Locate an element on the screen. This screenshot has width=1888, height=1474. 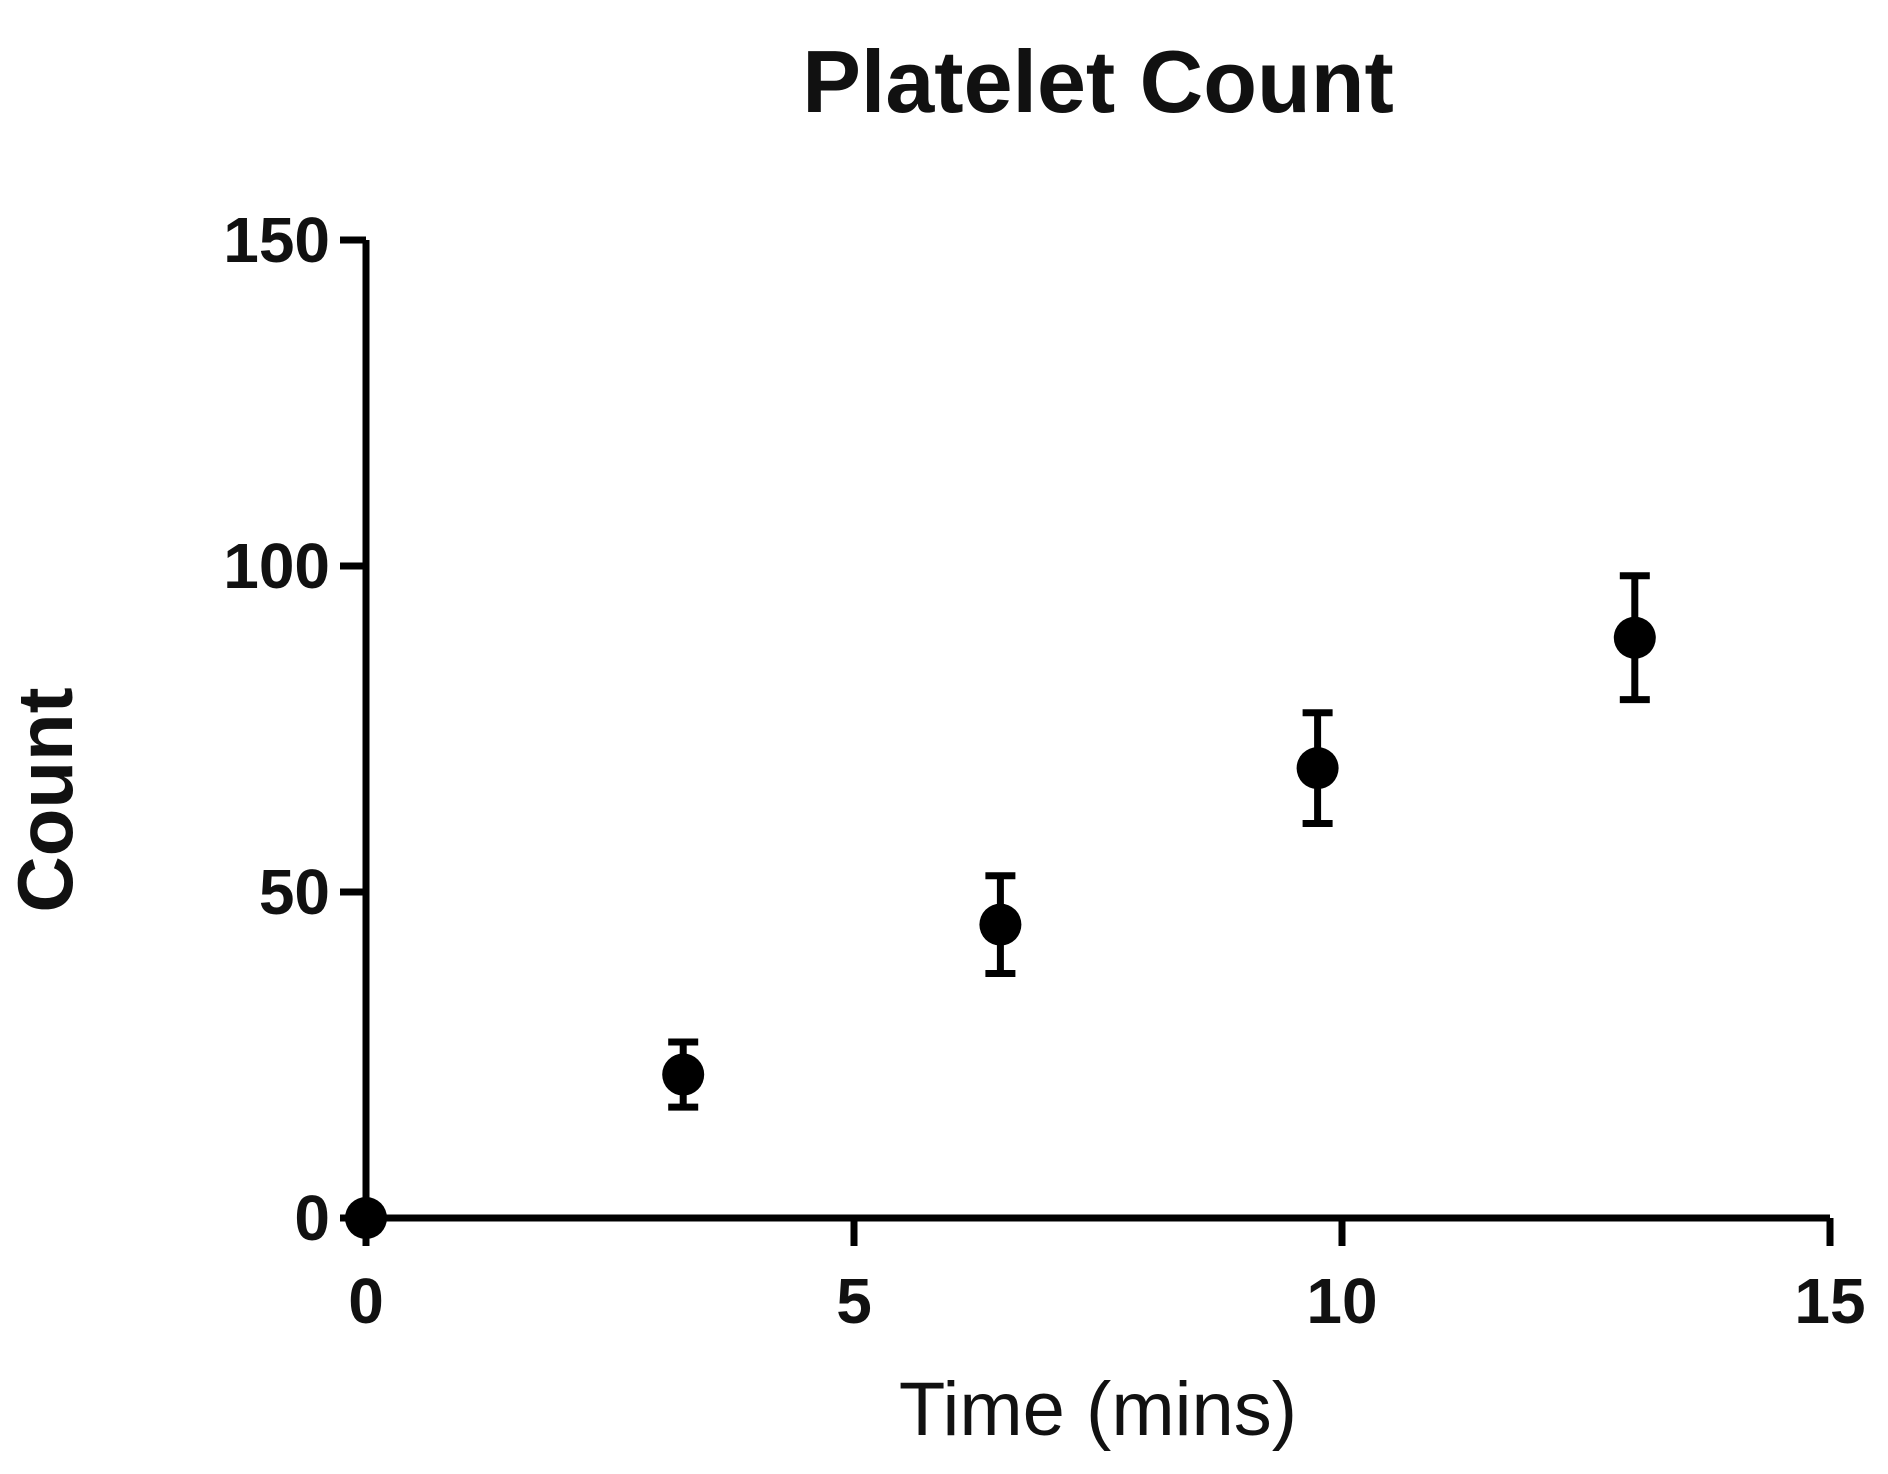
x-axis-label: Time (mins) is located at coordinates (1098, 1409).